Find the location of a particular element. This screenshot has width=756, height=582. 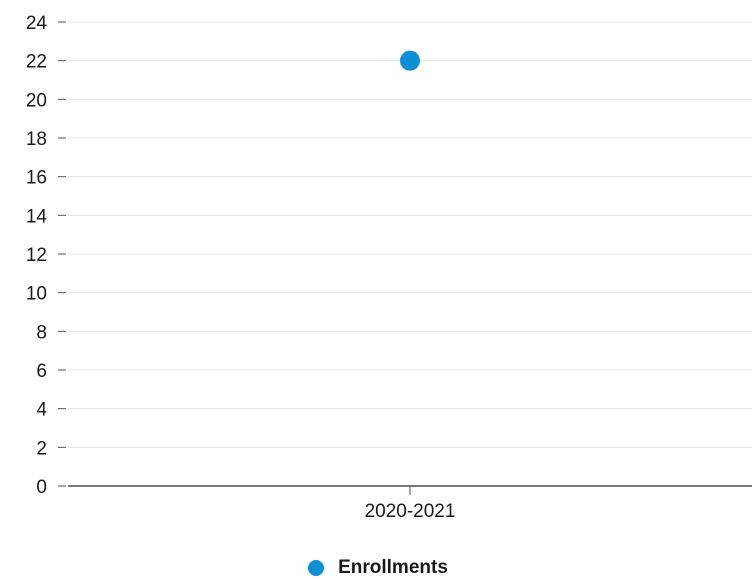

y-tick-label-24: 24 is located at coordinates (37, 23).